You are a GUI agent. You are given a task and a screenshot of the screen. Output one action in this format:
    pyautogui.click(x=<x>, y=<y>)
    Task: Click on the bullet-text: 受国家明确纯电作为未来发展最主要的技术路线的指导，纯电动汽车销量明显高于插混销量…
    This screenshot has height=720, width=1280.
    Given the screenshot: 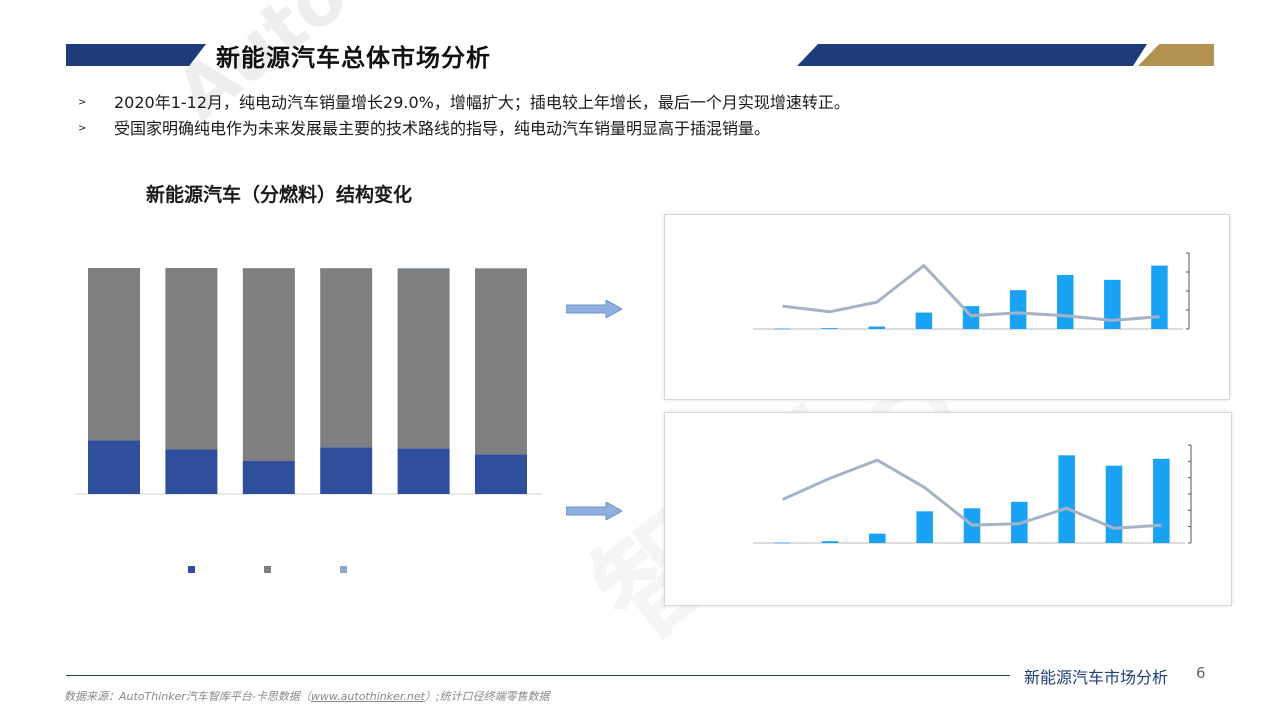 What is the action you would take?
    pyautogui.click(x=442, y=128)
    